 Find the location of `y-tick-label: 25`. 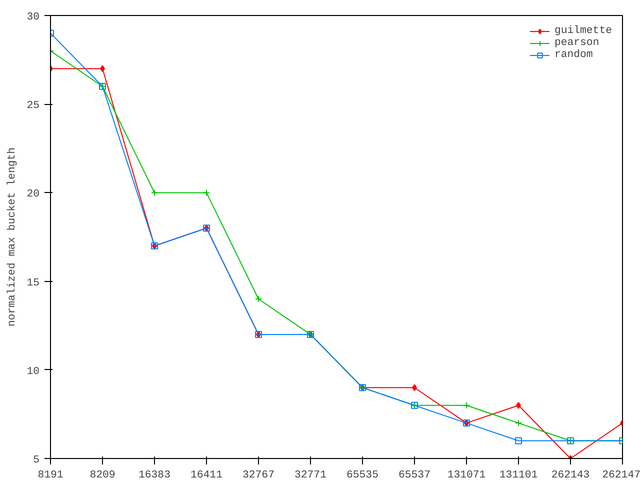

y-tick-label: 25 is located at coordinates (33, 106).